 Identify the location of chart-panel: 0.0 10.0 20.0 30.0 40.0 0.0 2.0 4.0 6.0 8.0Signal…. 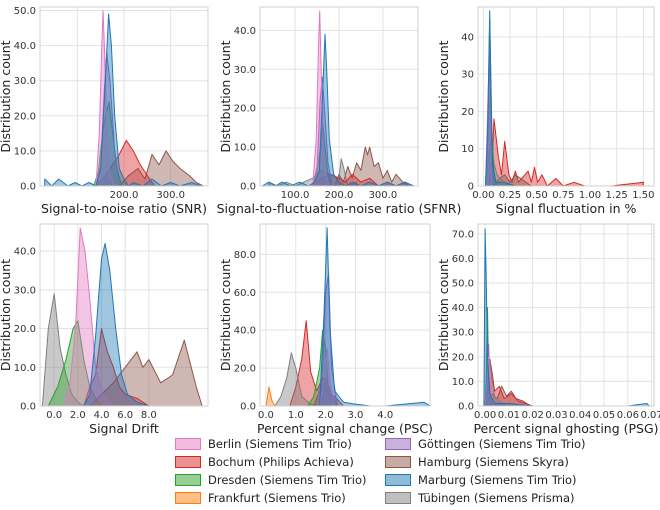
(104, 329).